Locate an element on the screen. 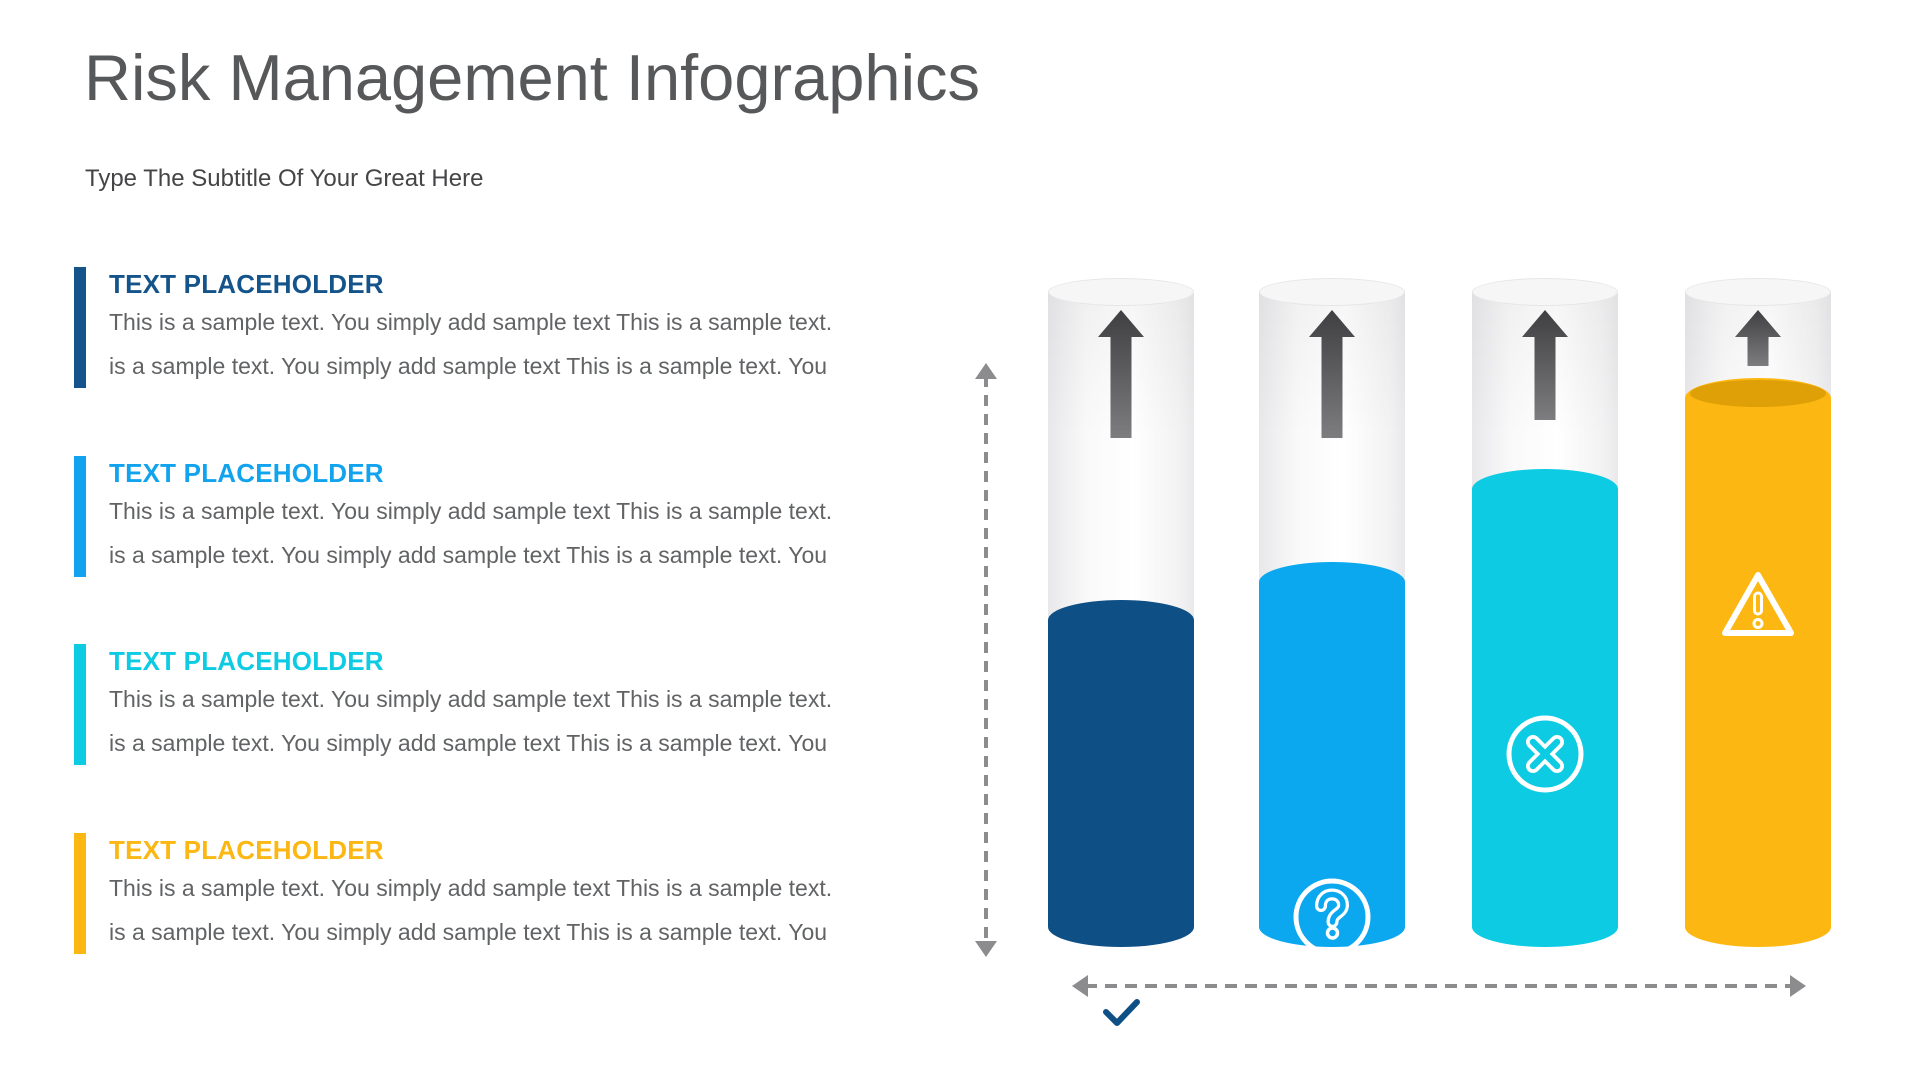 This screenshot has width=1920, height=1080. page-title: Risk Management Infographics is located at coordinates (532, 77).